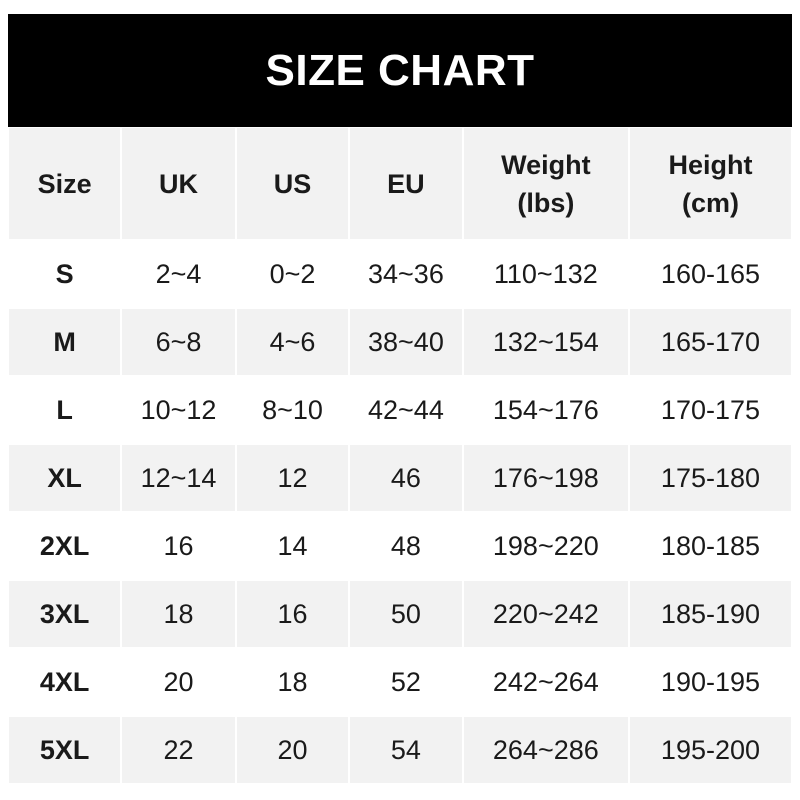 The width and height of the screenshot is (800, 800). I want to click on cell-us: 0~2, so click(292, 274).